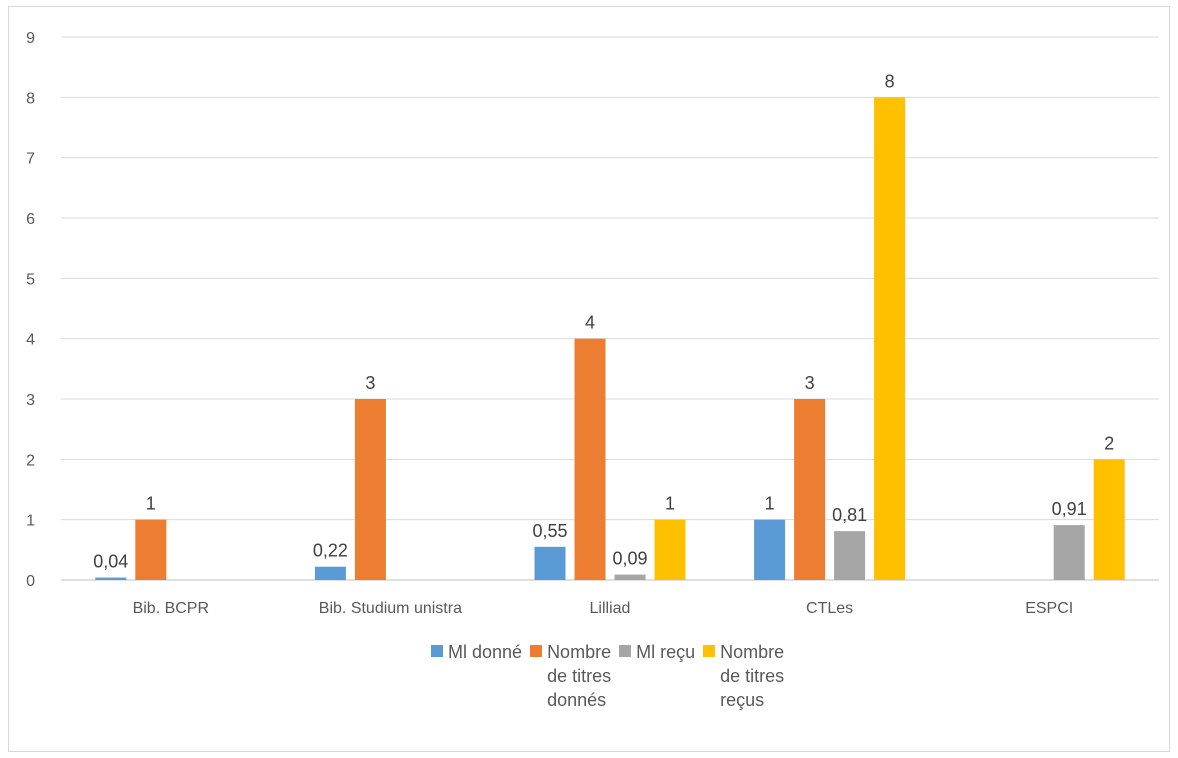 Image resolution: width=1178 pixels, height=758 pixels. Describe the element at coordinates (629, 559) in the screenshot. I see `data-label: 0,09` at that location.